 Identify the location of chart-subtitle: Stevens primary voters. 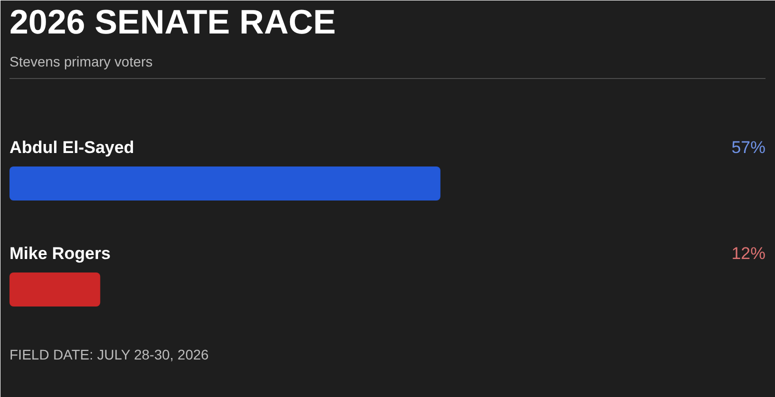
(81, 62).